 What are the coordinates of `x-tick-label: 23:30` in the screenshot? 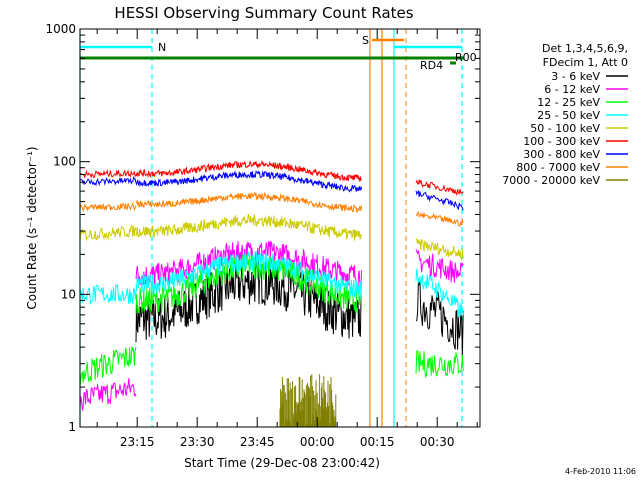 It's located at (197, 442).